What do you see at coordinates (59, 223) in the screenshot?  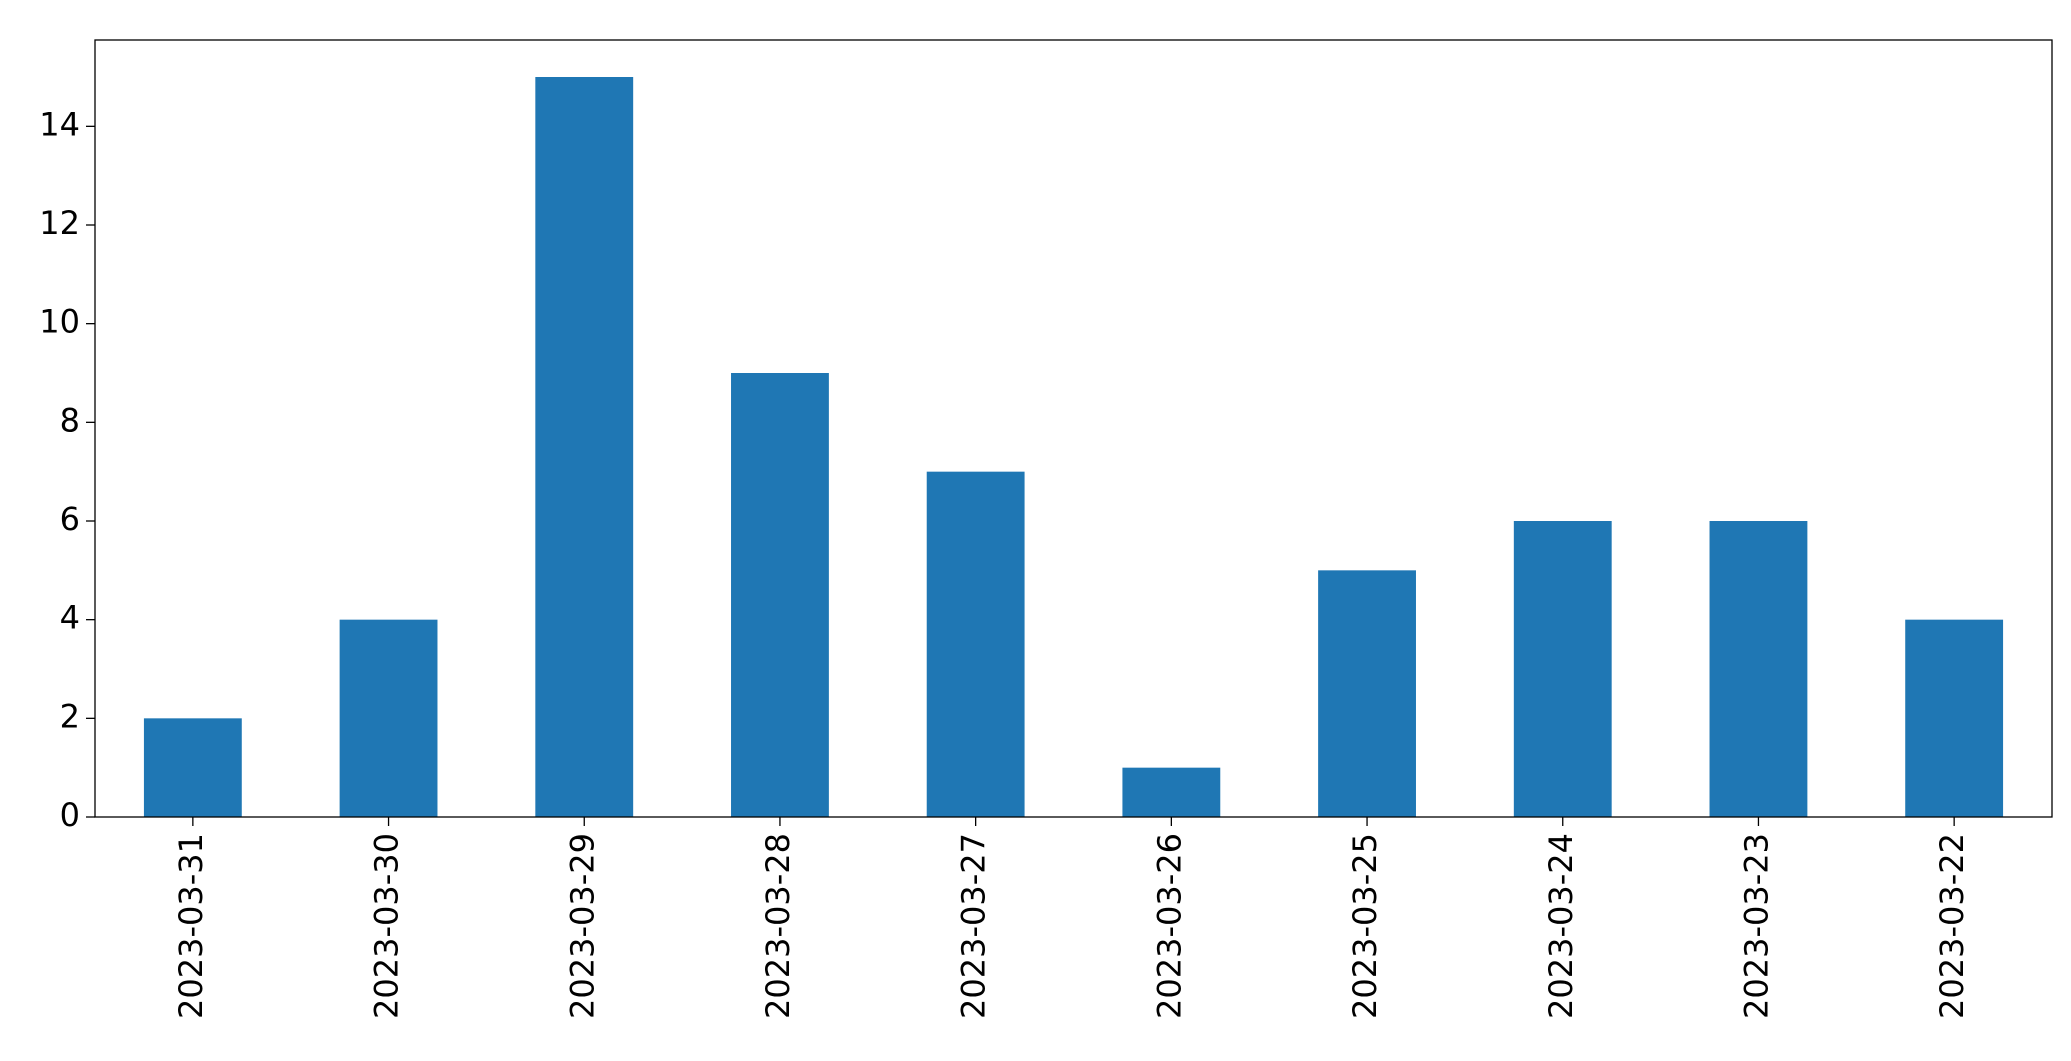 I see `y-tick-label: 12` at bounding box center [59, 223].